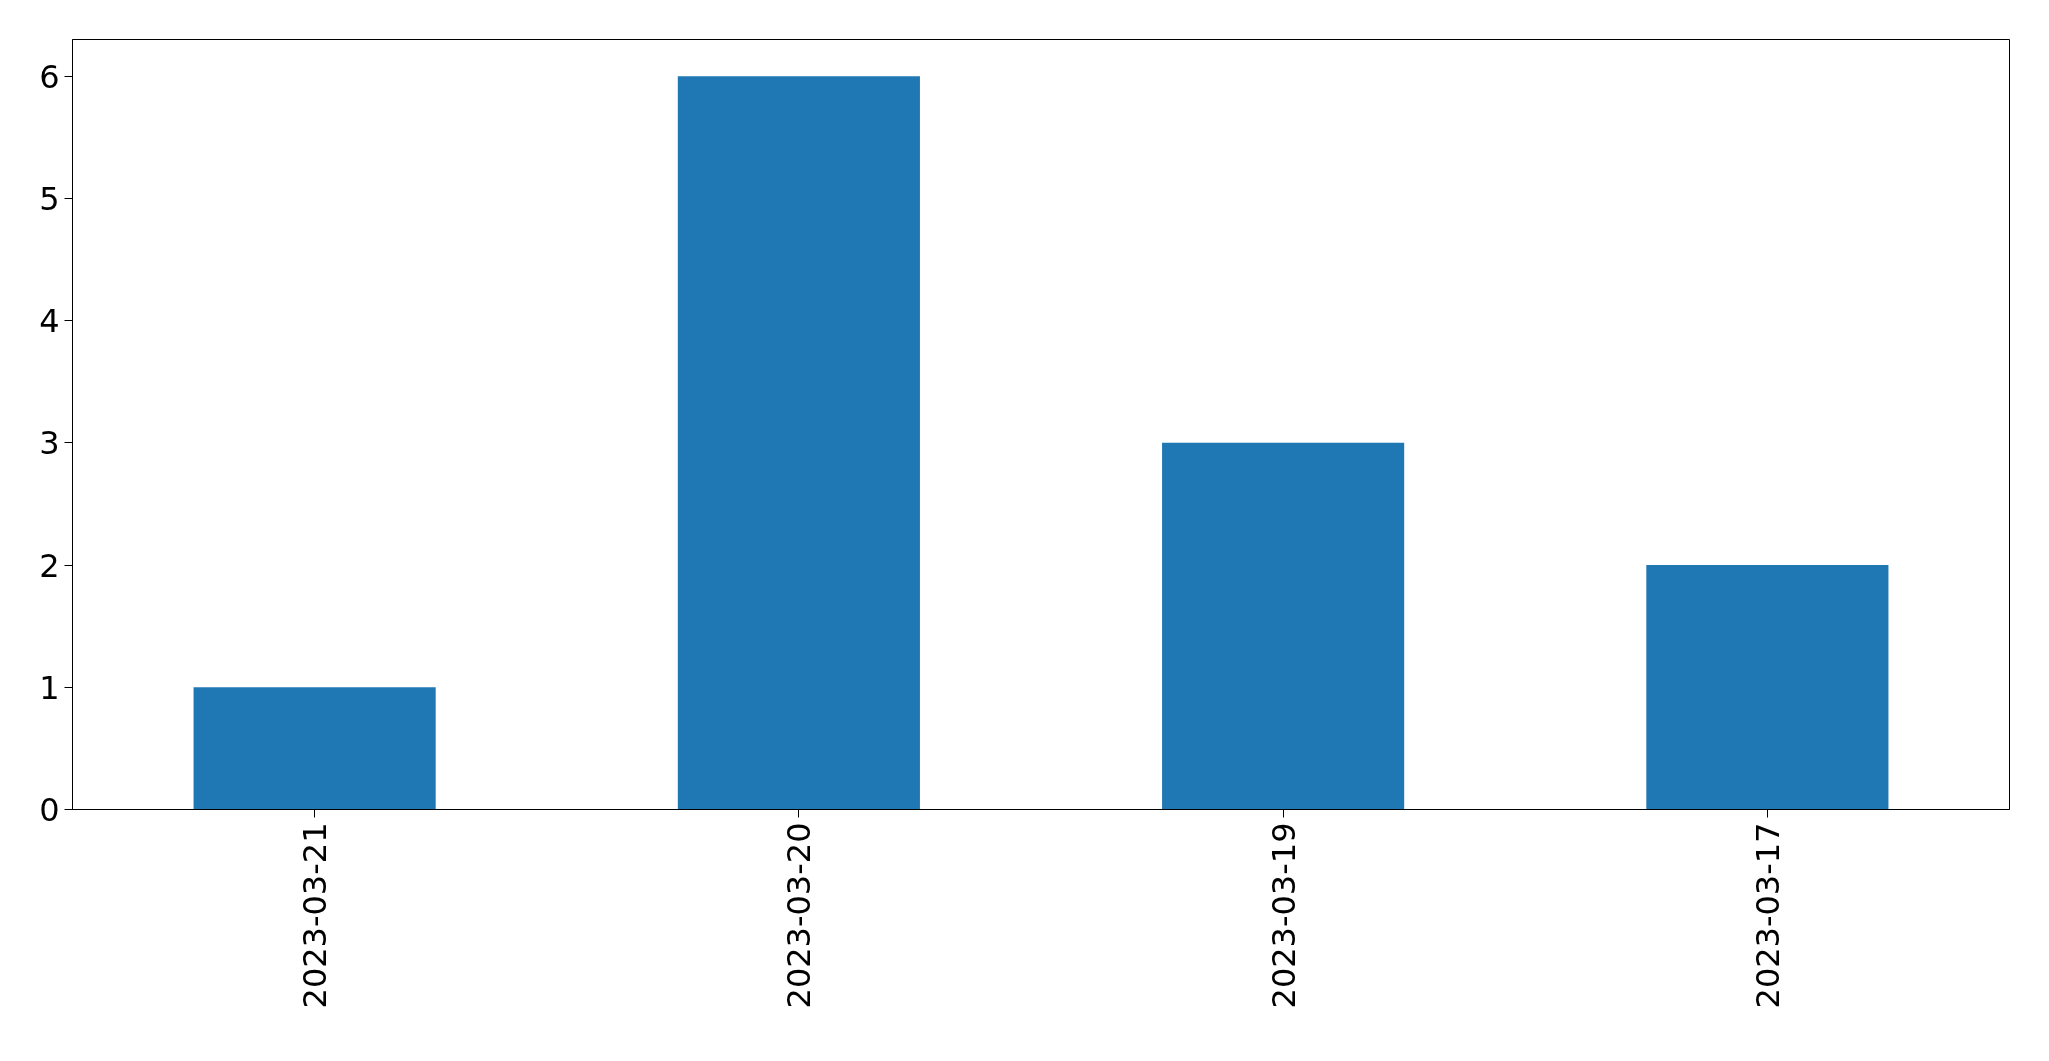 The width and height of the screenshot is (2049, 1061). Describe the element at coordinates (49, 565) in the screenshot. I see `y-tick-label: 2` at that location.